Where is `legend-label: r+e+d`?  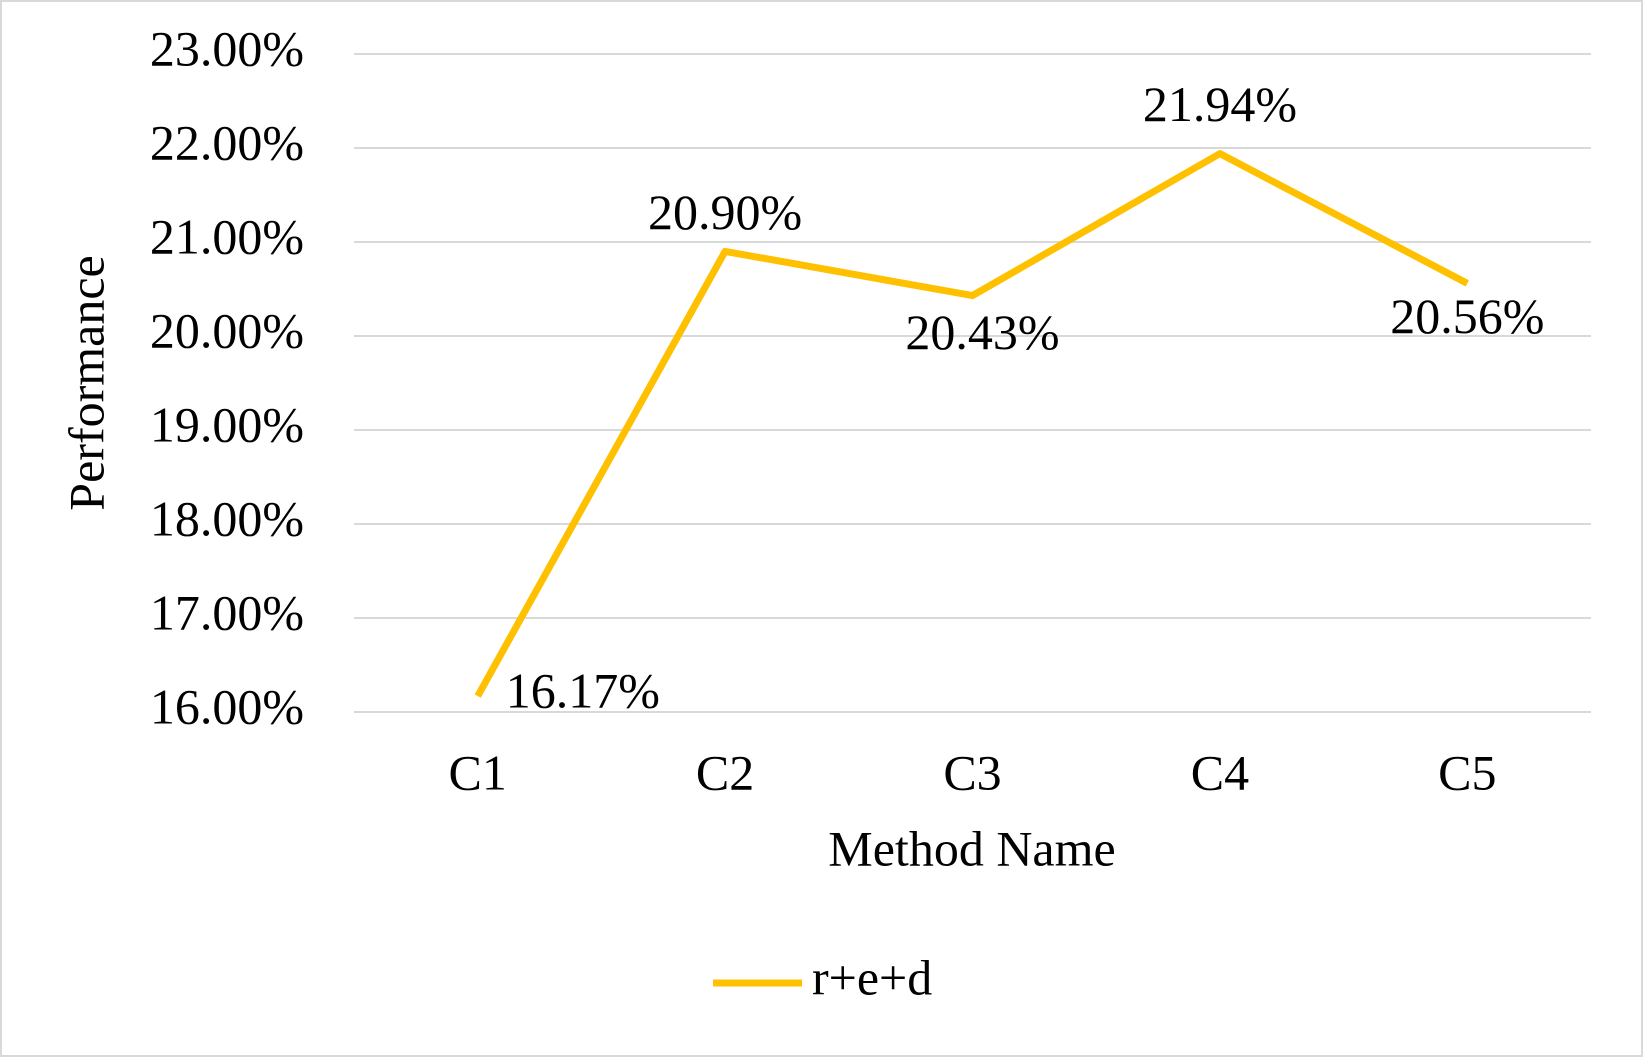
legend-label: r+e+d is located at coordinates (872, 977).